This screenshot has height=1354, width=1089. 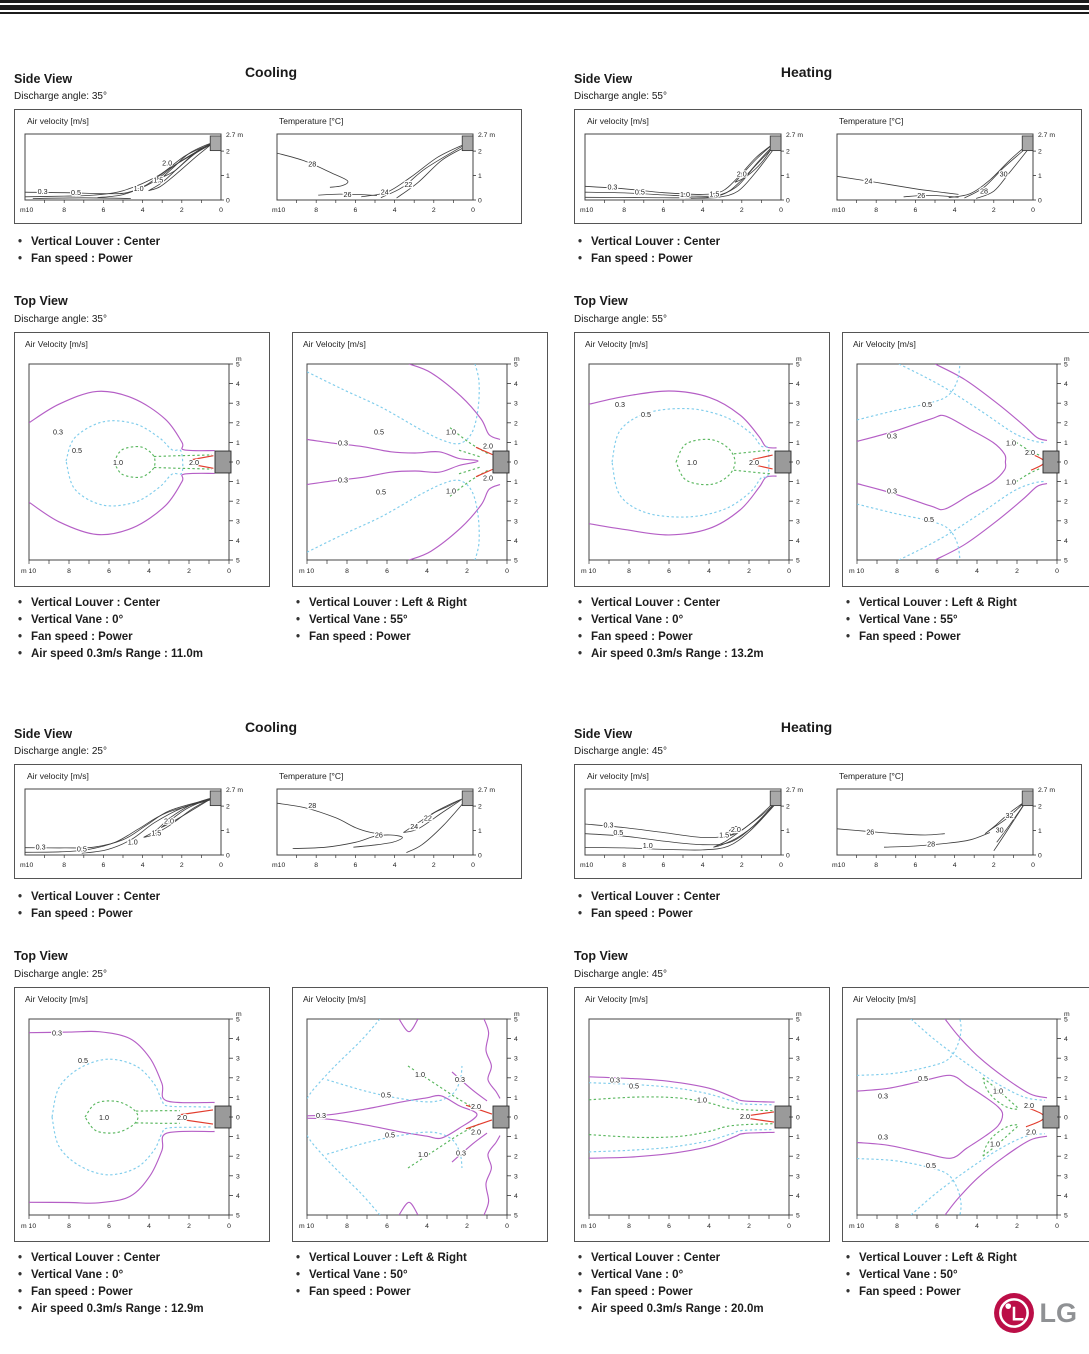 What do you see at coordinates (60, 96) in the screenshot?
I see `discharge-angle-label: Discharge angle: 35°` at bounding box center [60, 96].